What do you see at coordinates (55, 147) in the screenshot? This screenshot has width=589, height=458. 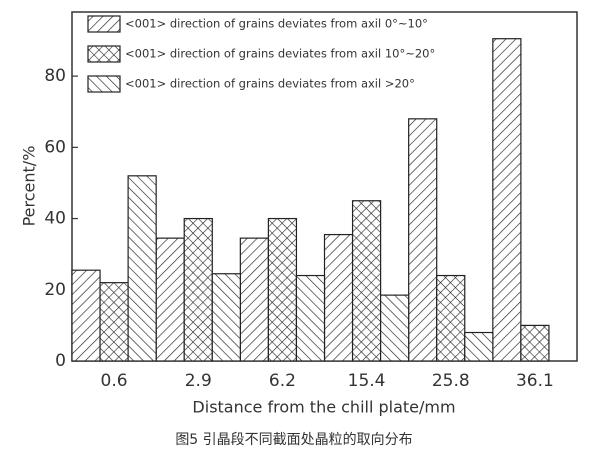 I see `y-tick-label: 60` at bounding box center [55, 147].